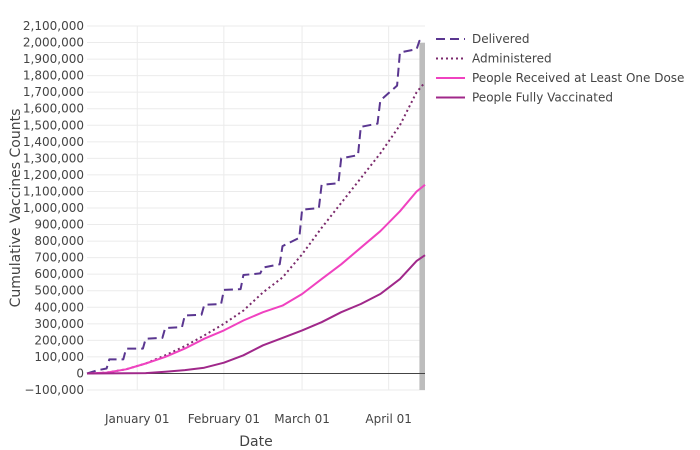 The width and height of the screenshot is (700, 450). I want to click on legend-item-label: Administered, so click(512, 59).